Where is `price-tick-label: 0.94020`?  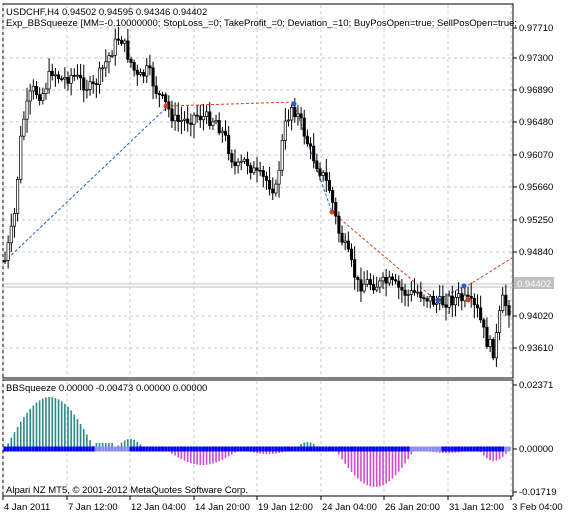 price-tick-label: 0.94020 is located at coordinates (536, 316).